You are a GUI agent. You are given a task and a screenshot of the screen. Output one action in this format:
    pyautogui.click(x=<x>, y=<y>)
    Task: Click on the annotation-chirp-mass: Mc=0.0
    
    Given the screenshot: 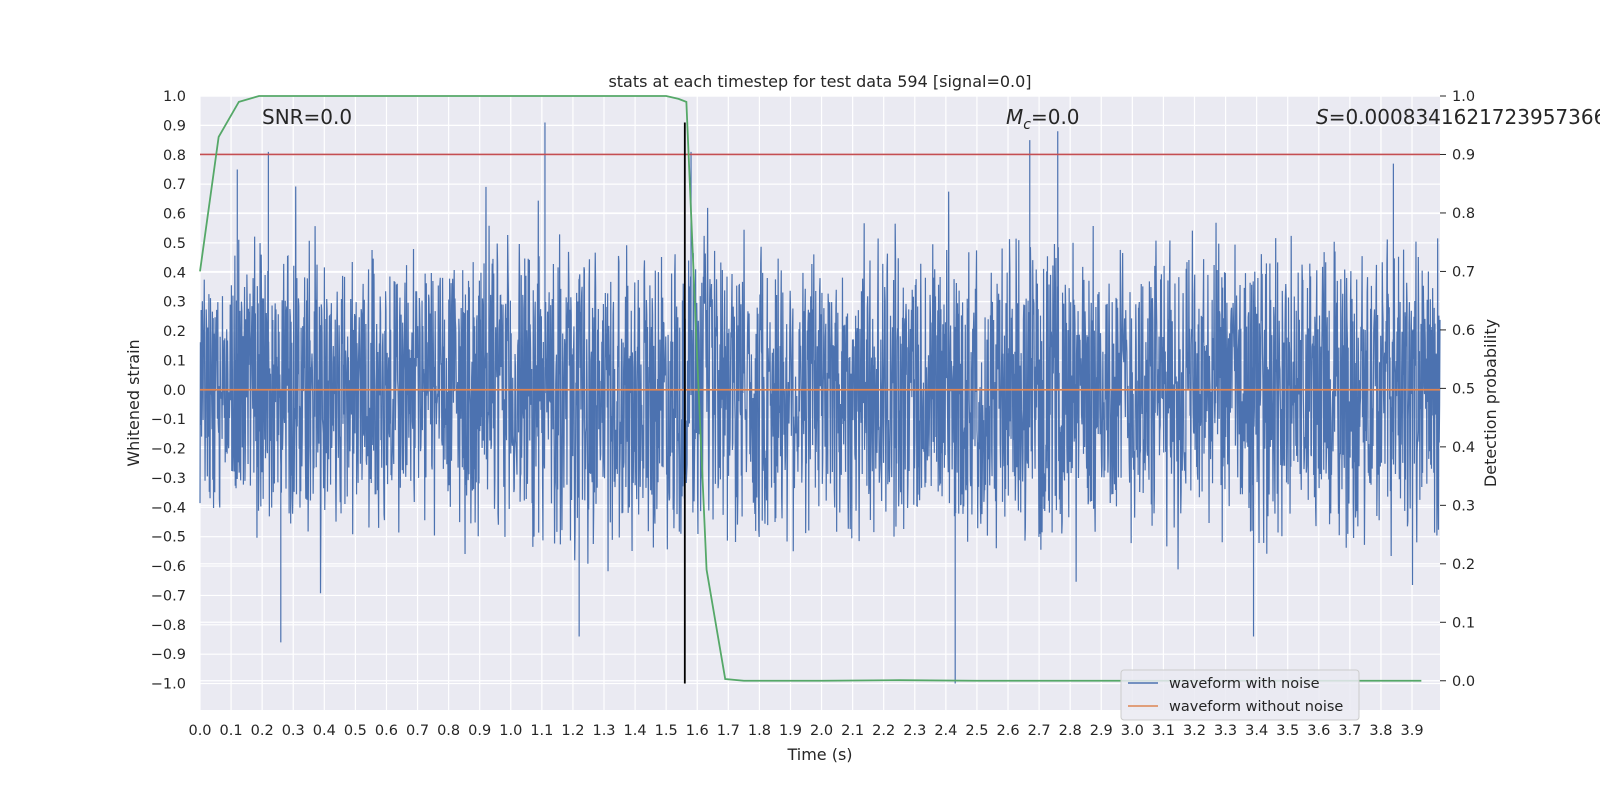 What is the action you would take?
    pyautogui.click(x=1043, y=119)
    